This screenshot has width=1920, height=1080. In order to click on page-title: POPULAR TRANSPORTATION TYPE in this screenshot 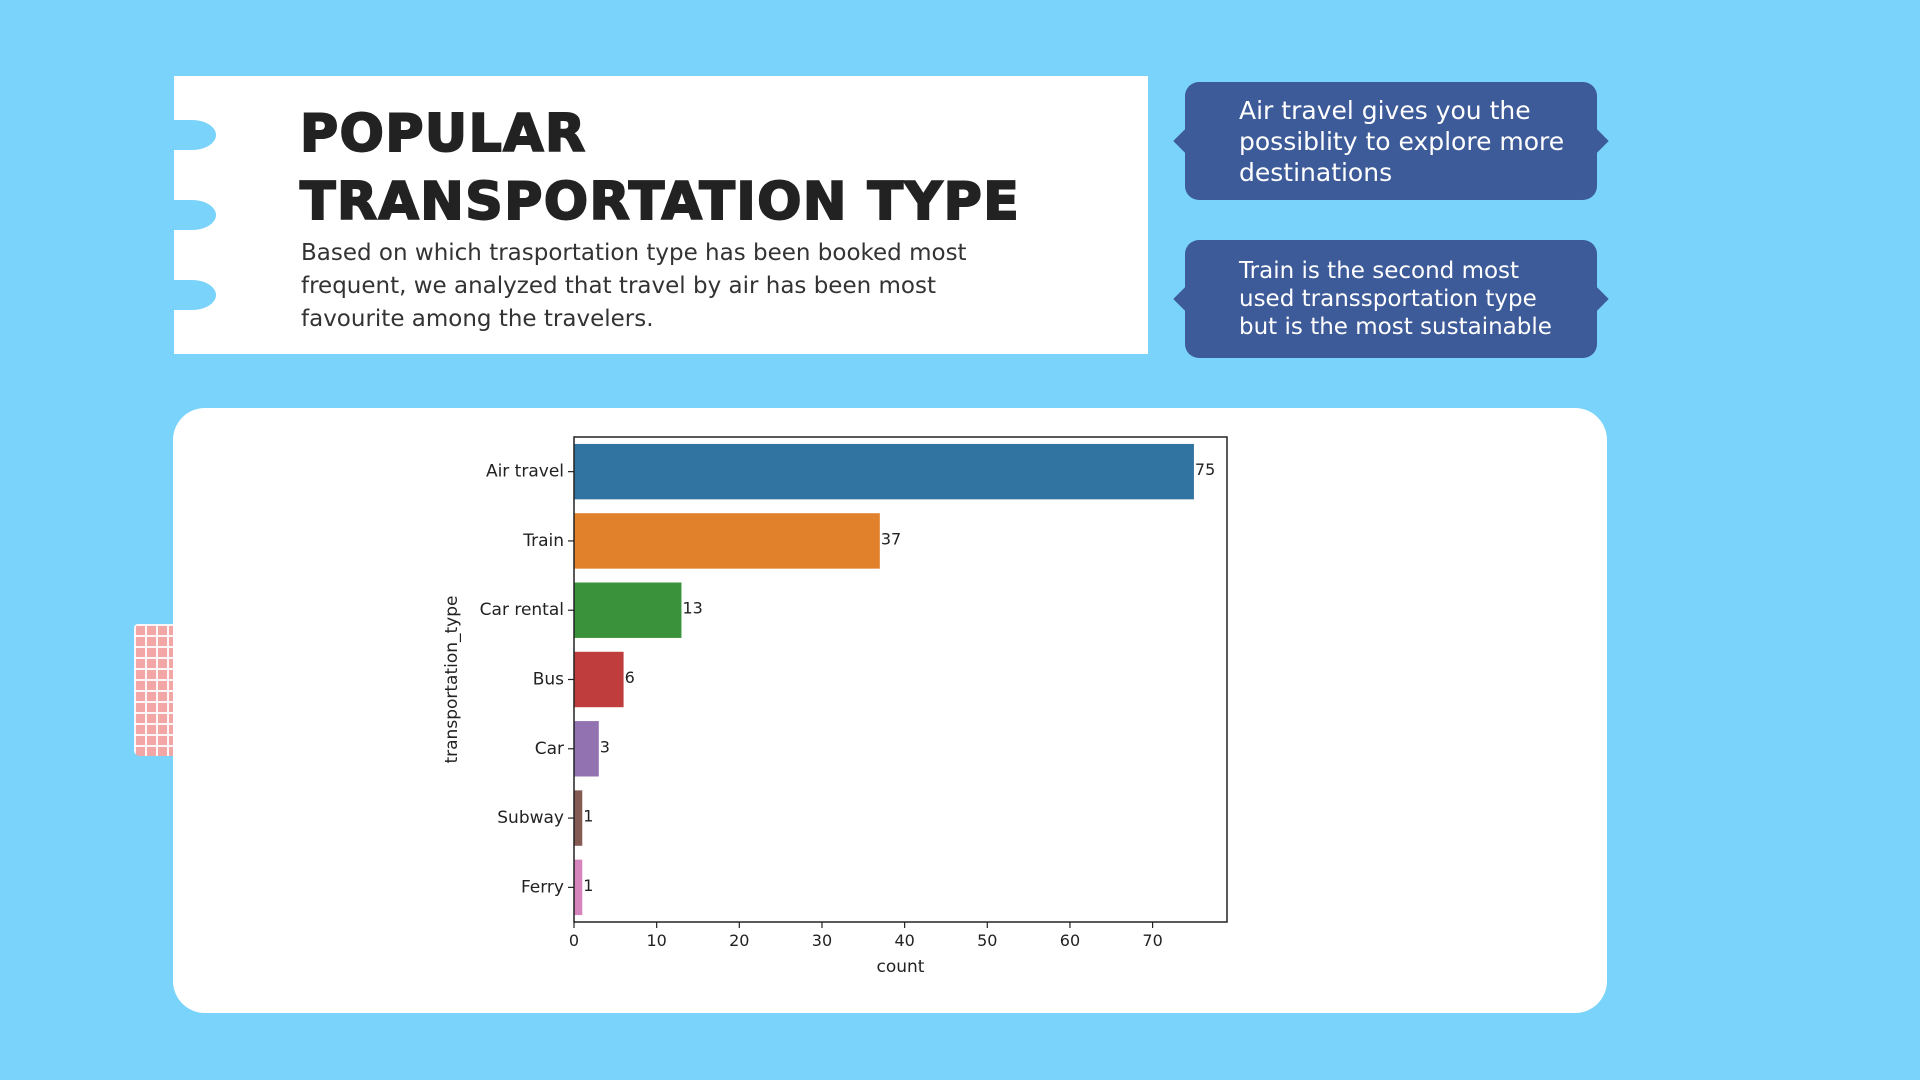, I will do `click(660, 168)`.